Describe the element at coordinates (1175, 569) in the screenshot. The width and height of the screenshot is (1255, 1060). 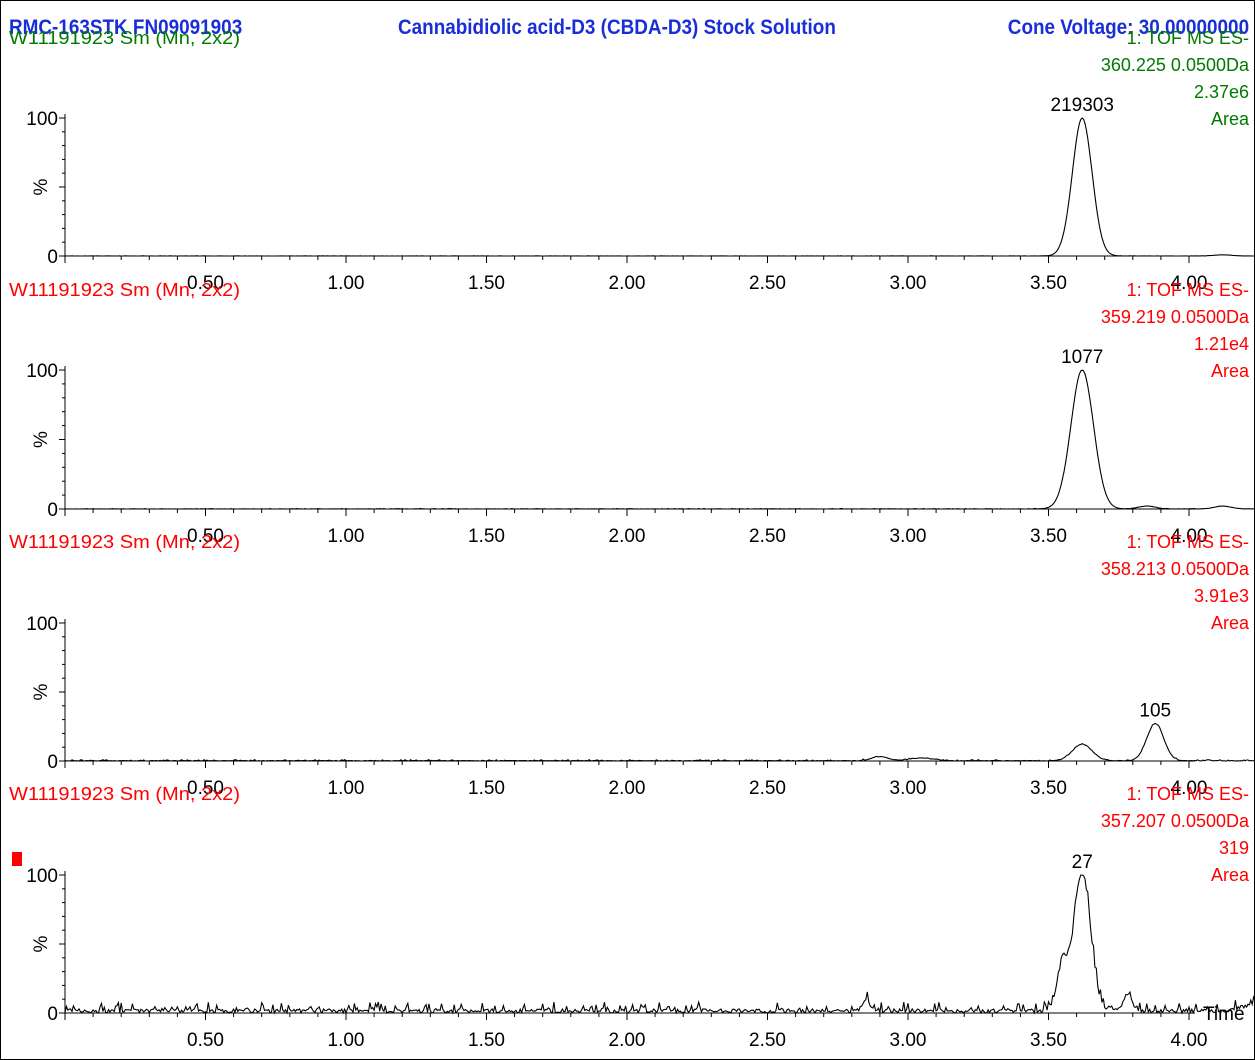
I see `trace-info-line: 358.213 0.0500Da` at that location.